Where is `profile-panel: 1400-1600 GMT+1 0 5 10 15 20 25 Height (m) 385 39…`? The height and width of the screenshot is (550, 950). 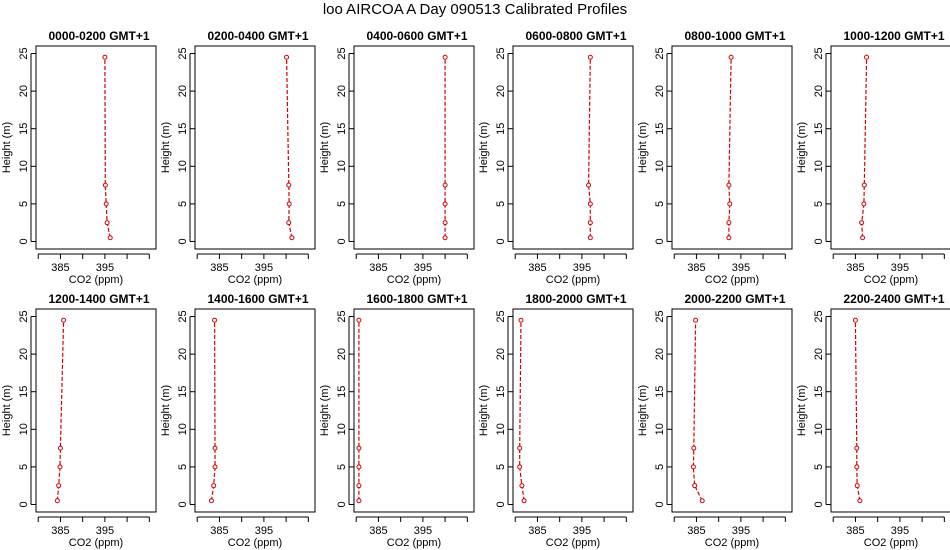 profile-panel: 1400-1600 GMT+1 0 5 10 15 20 25 Height (m) 385 39… is located at coordinates (238, 420).